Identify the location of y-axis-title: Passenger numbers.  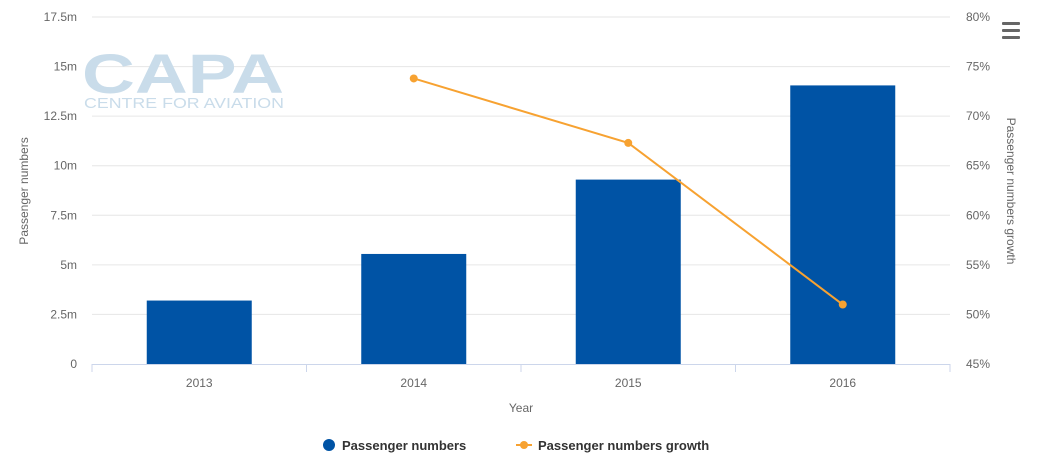
(24, 190).